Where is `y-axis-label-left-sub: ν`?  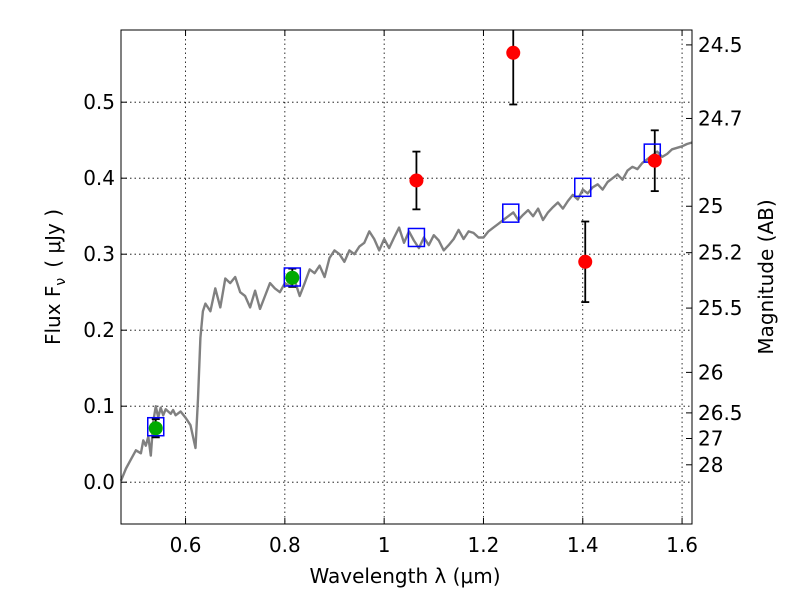
y-axis-label-left-sub: ν is located at coordinates (61, 282).